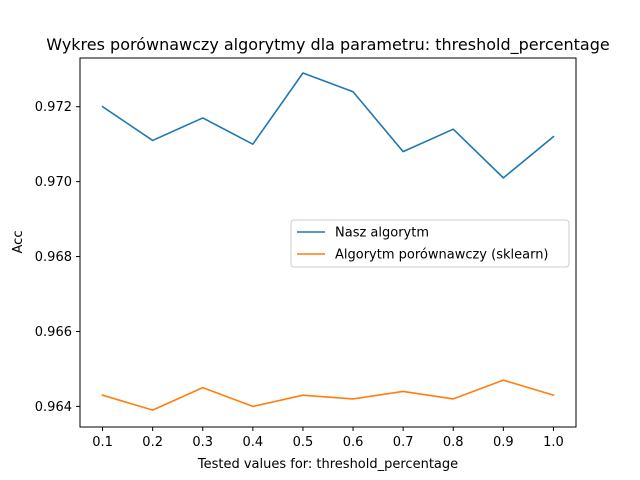 The height and width of the screenshot is (480, 640). Describe the element at coordinates (53, 332) in the screenshot. I see `y-tick-label: 0.966` at that location.